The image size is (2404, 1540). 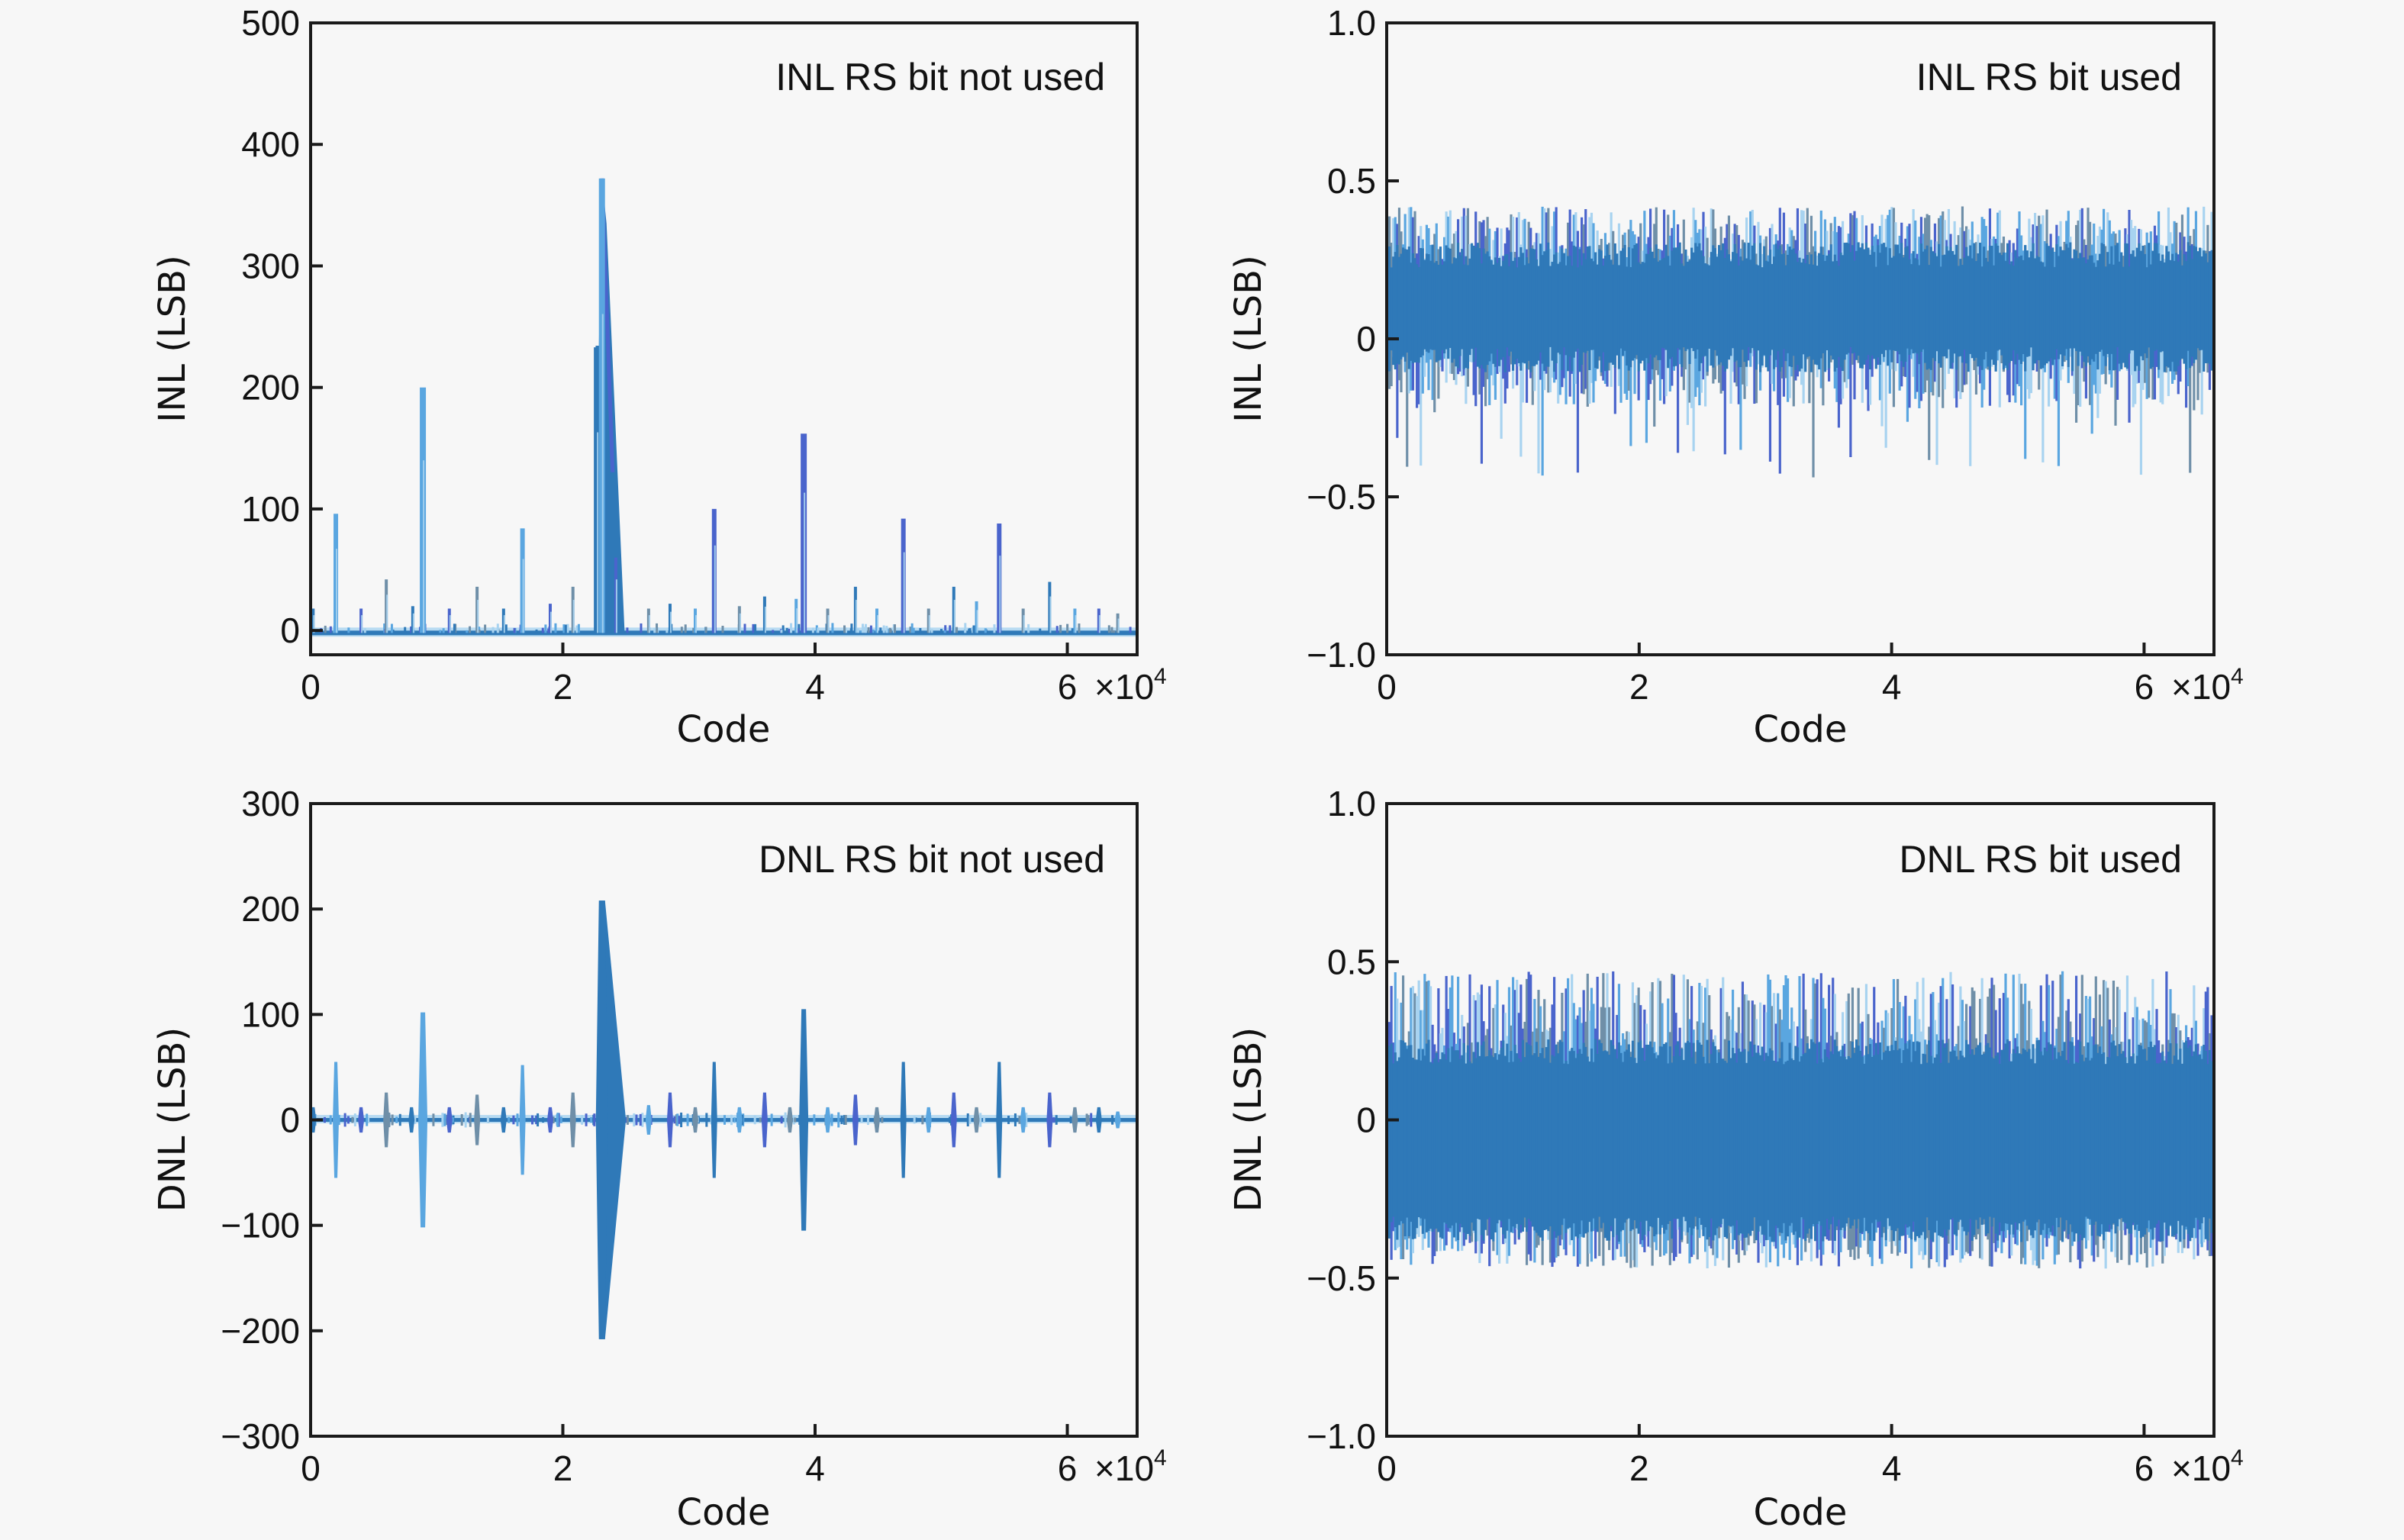 What do you see at coordinates (1351, 23) in the screenshot?
I see `y-tick-label: 1.0` at bounding box center [1351, 23].